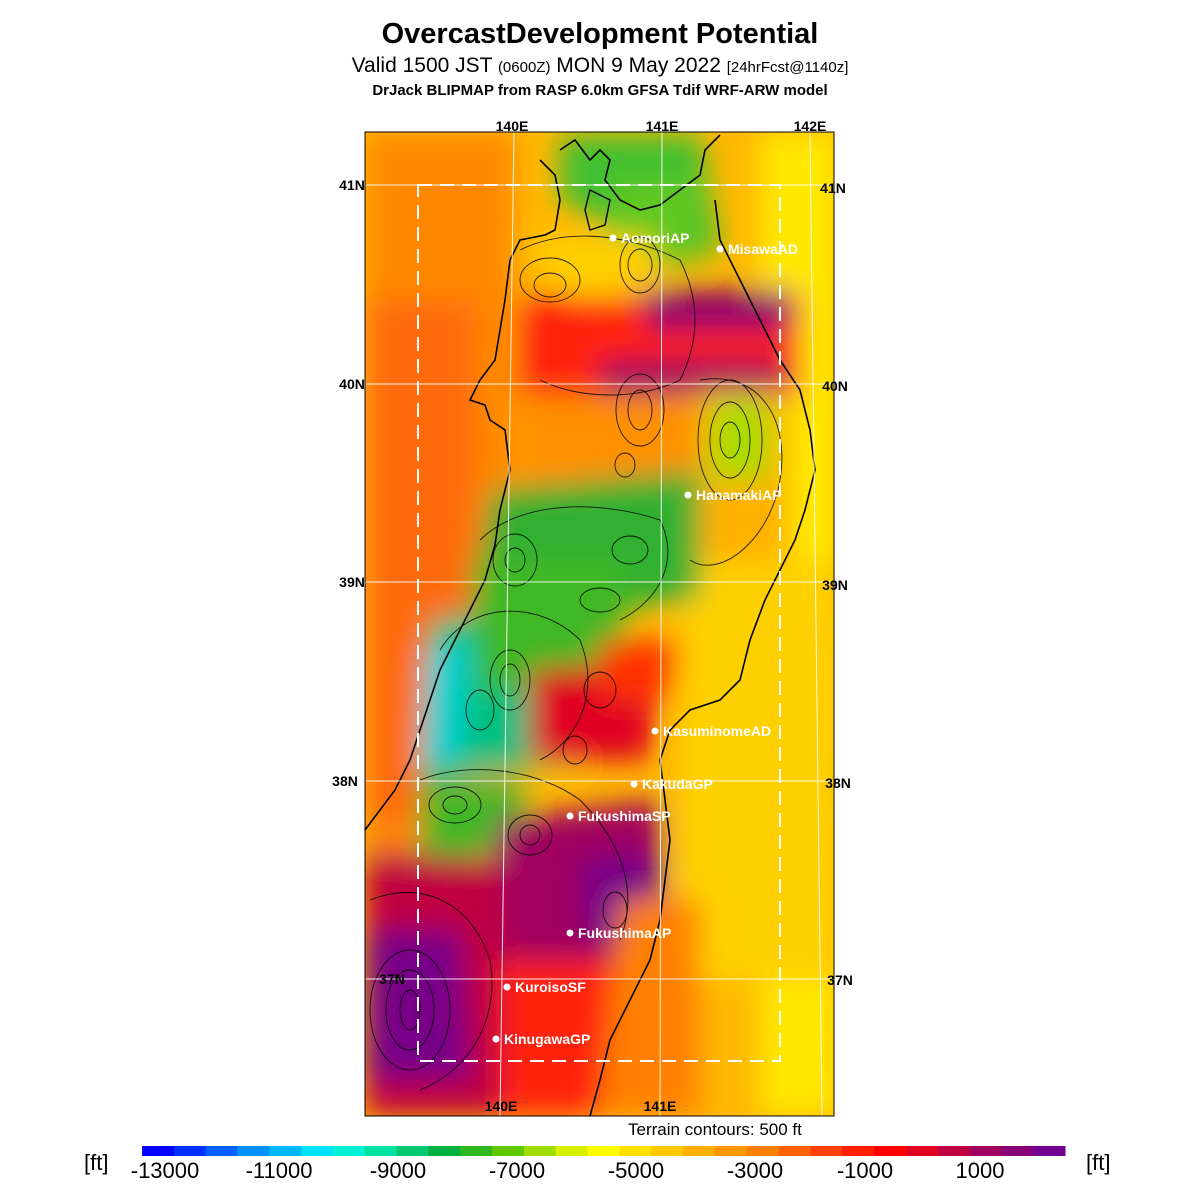 This screenshot has width=1200, height=1200. Describe the element at coordinates (835, 585) in the screenshot. I see `lat-right-39: 39N` at that location.